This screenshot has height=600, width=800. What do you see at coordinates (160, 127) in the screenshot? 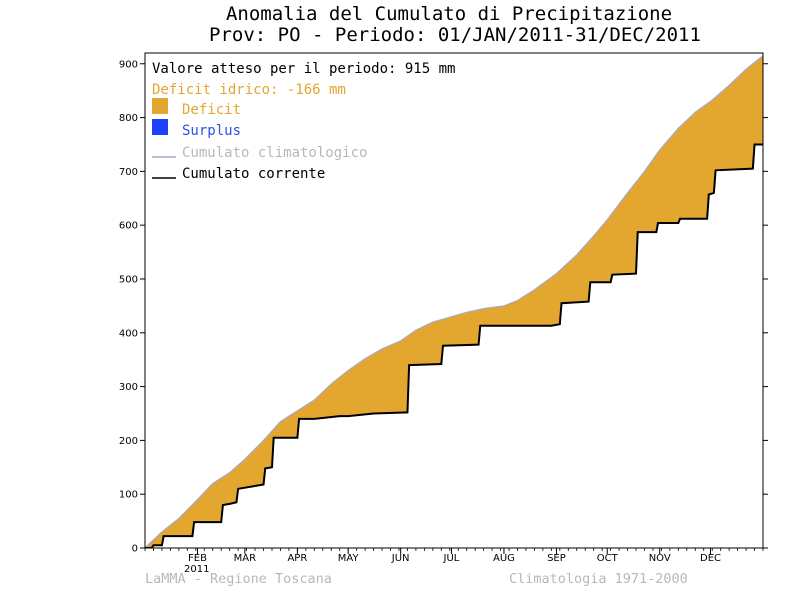
I see `legend-surplus-swatch` at bounding box center [160, 127].